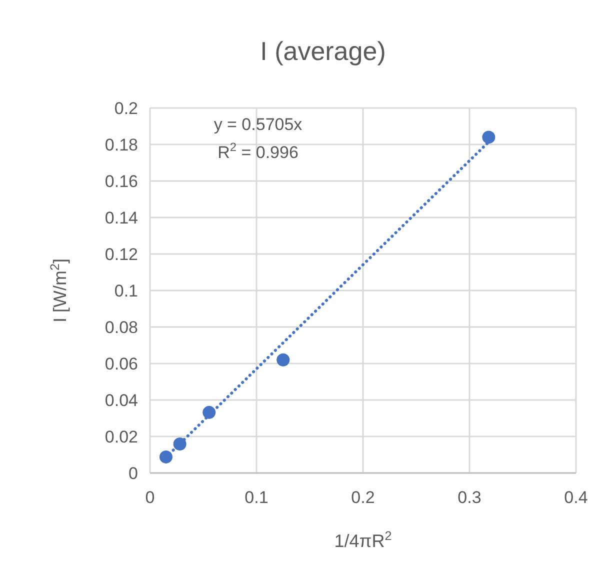  I want to click on y-tick-label: 0.14, so click(121, 218).